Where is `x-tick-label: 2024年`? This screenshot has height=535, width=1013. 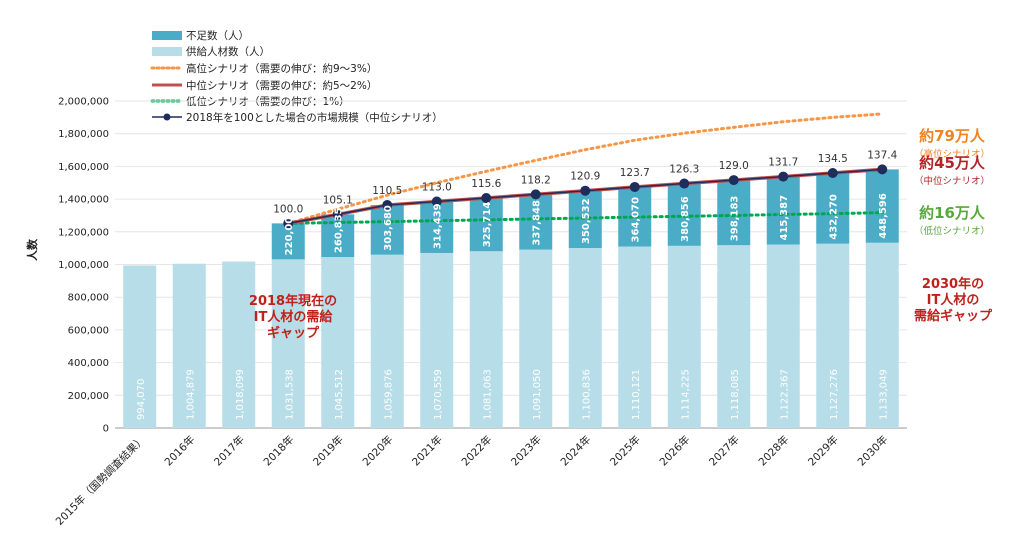
x-tick-label: 2024年 is located at coordinates (576, 451).